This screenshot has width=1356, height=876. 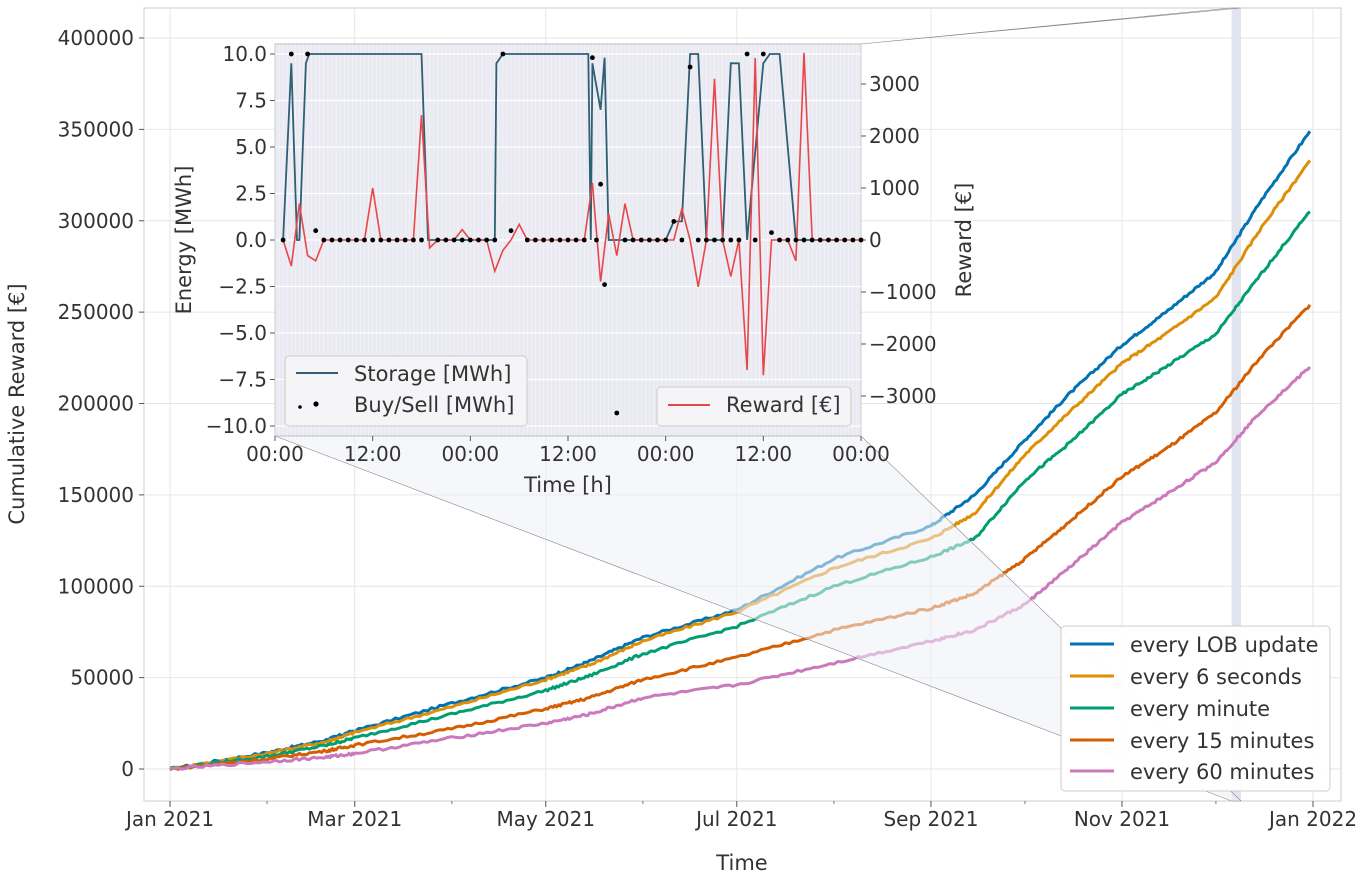 I want to click on inset-y2-tick-label: 0, so click(x=875, y=240).